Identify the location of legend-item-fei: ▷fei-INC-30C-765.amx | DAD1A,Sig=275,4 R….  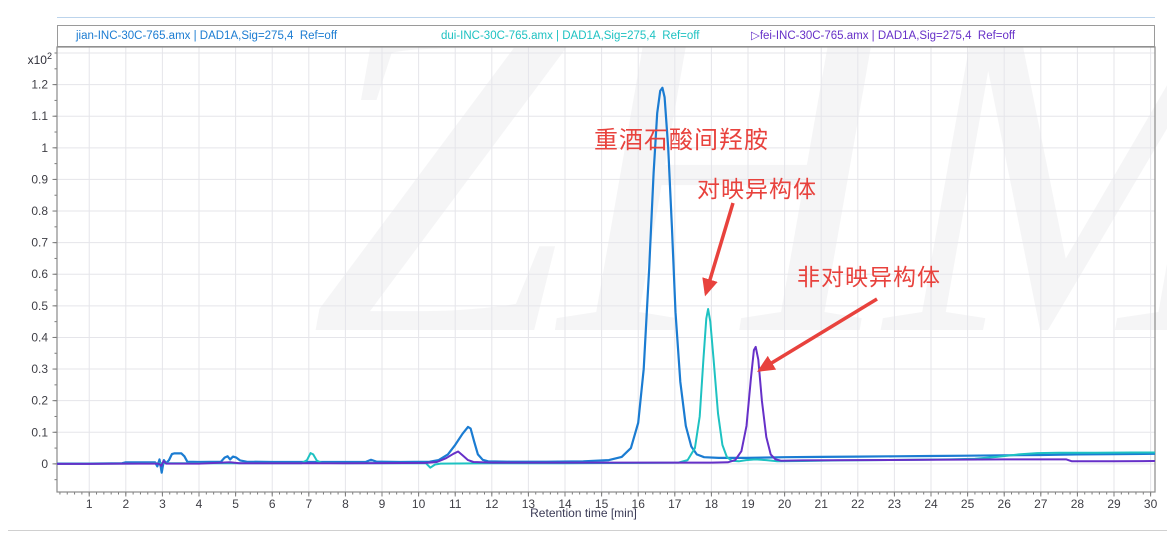
(883, 36).